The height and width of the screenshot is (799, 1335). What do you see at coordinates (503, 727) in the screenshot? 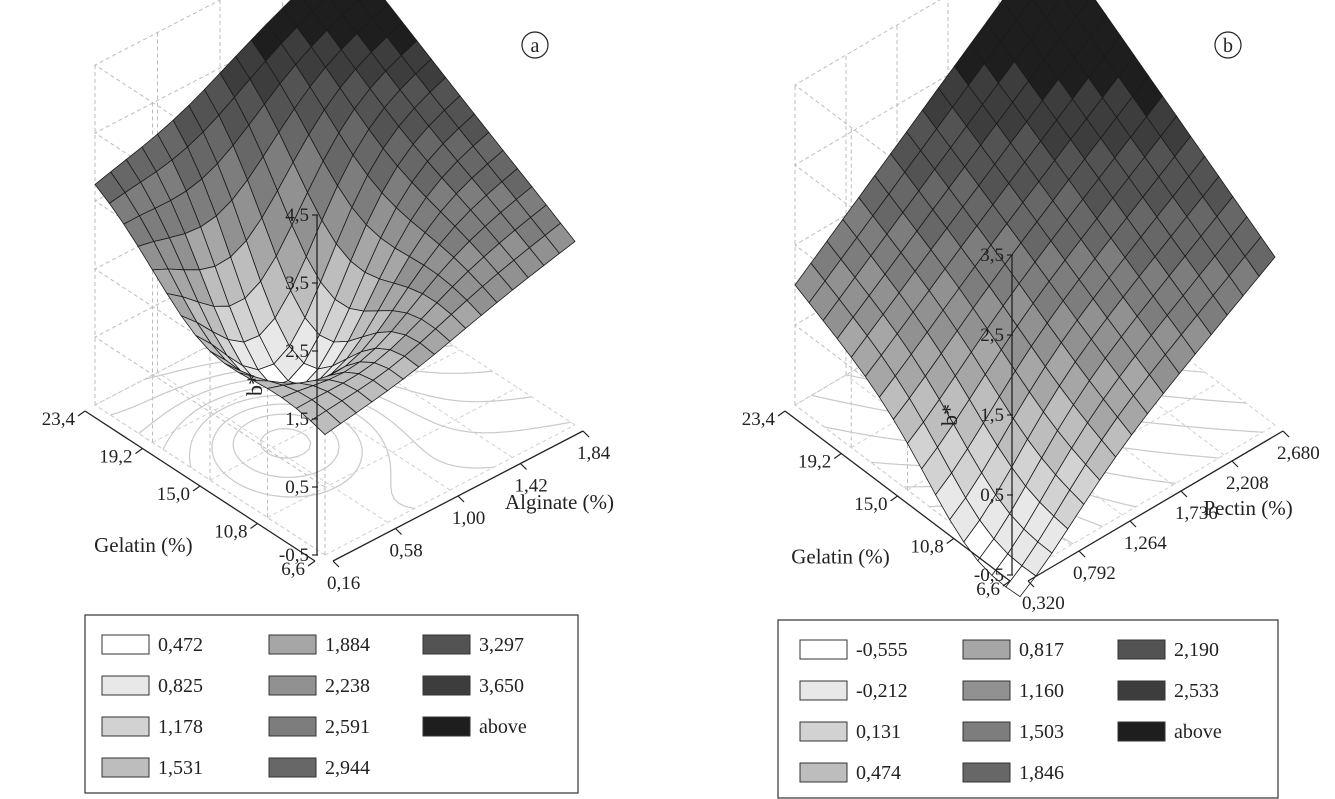
I see `legend-entry-label: above` at bounding box center [503, 727].